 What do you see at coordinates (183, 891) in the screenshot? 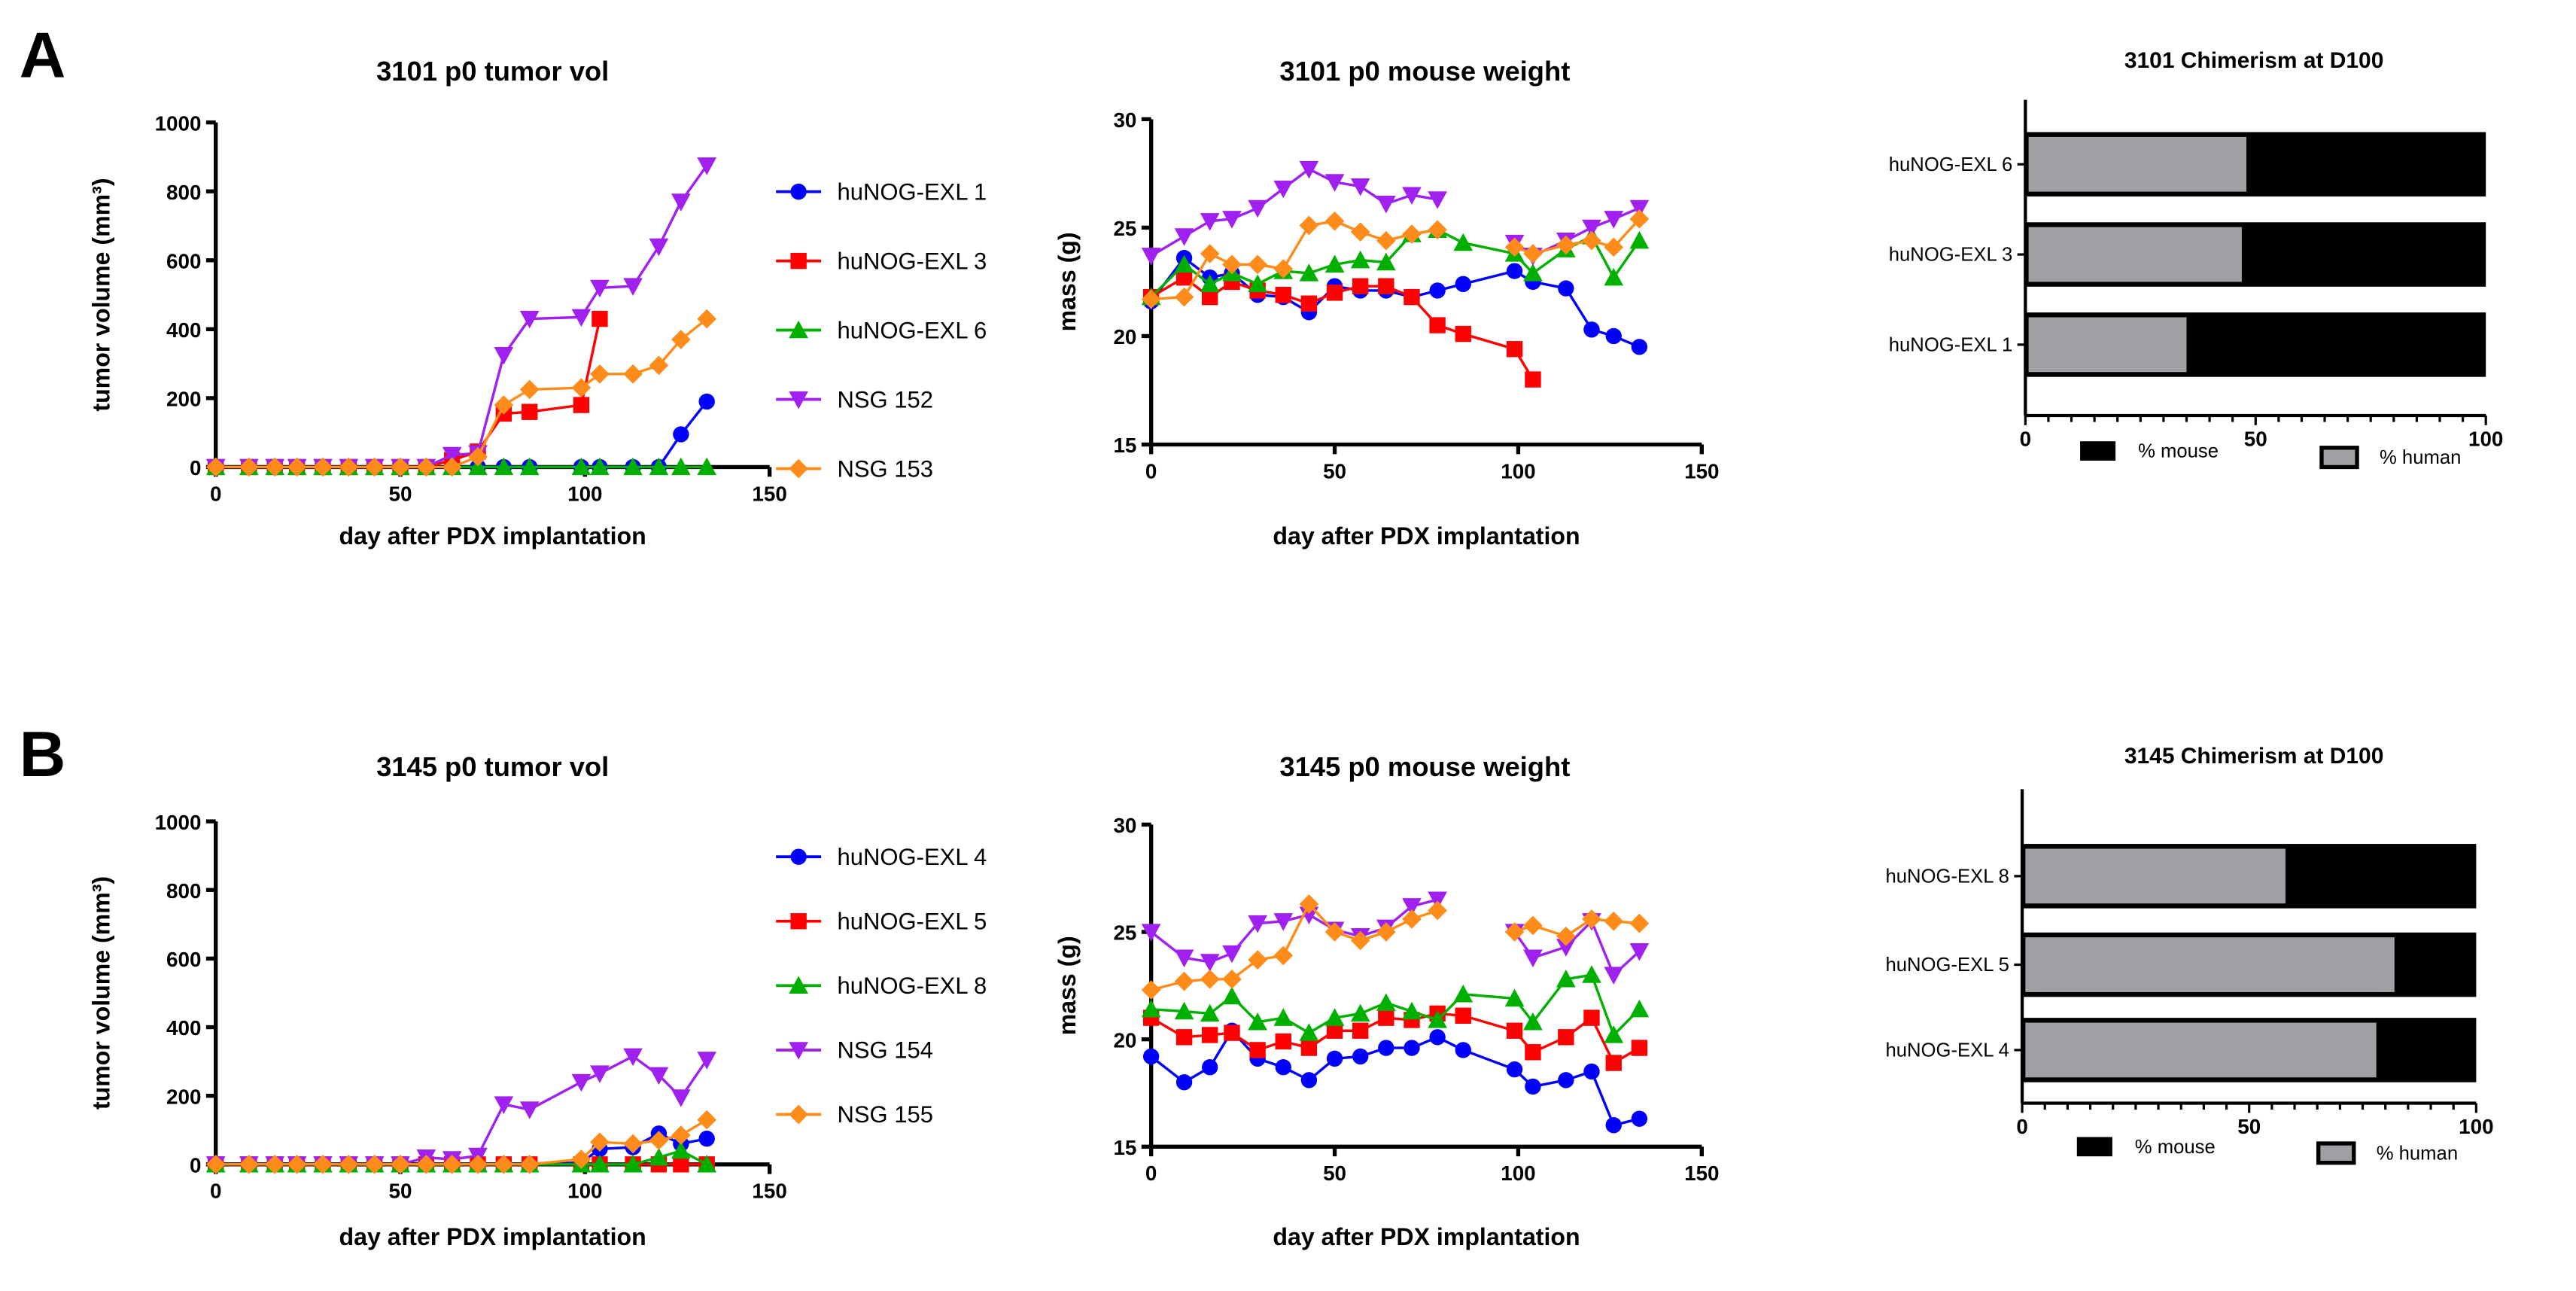
I see `y-tick-label: 800` at bounding box center [183, 891].